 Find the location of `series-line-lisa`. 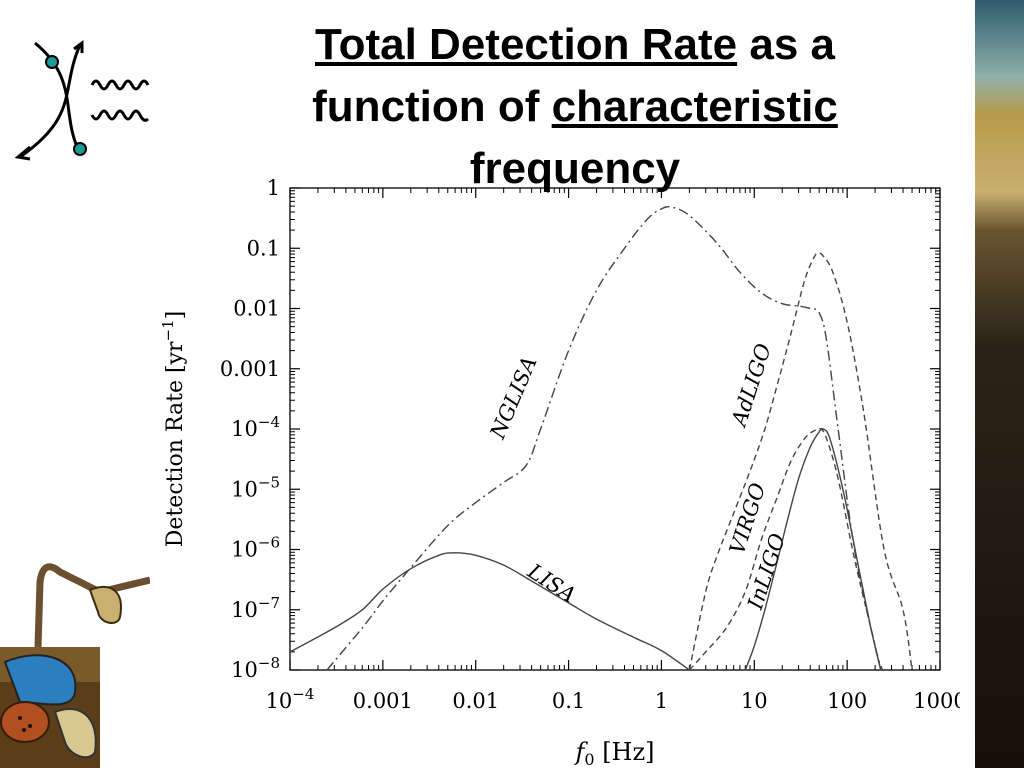

series-line-lisa is located at coordinates (490, 611).